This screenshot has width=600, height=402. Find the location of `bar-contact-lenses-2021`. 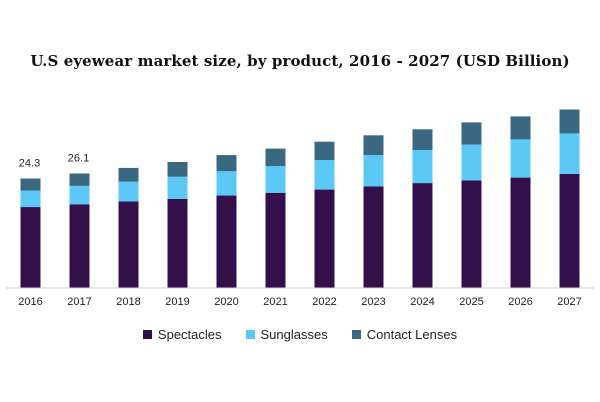

bar-contact-lenses-2021 is located at coordinates (275, 157).